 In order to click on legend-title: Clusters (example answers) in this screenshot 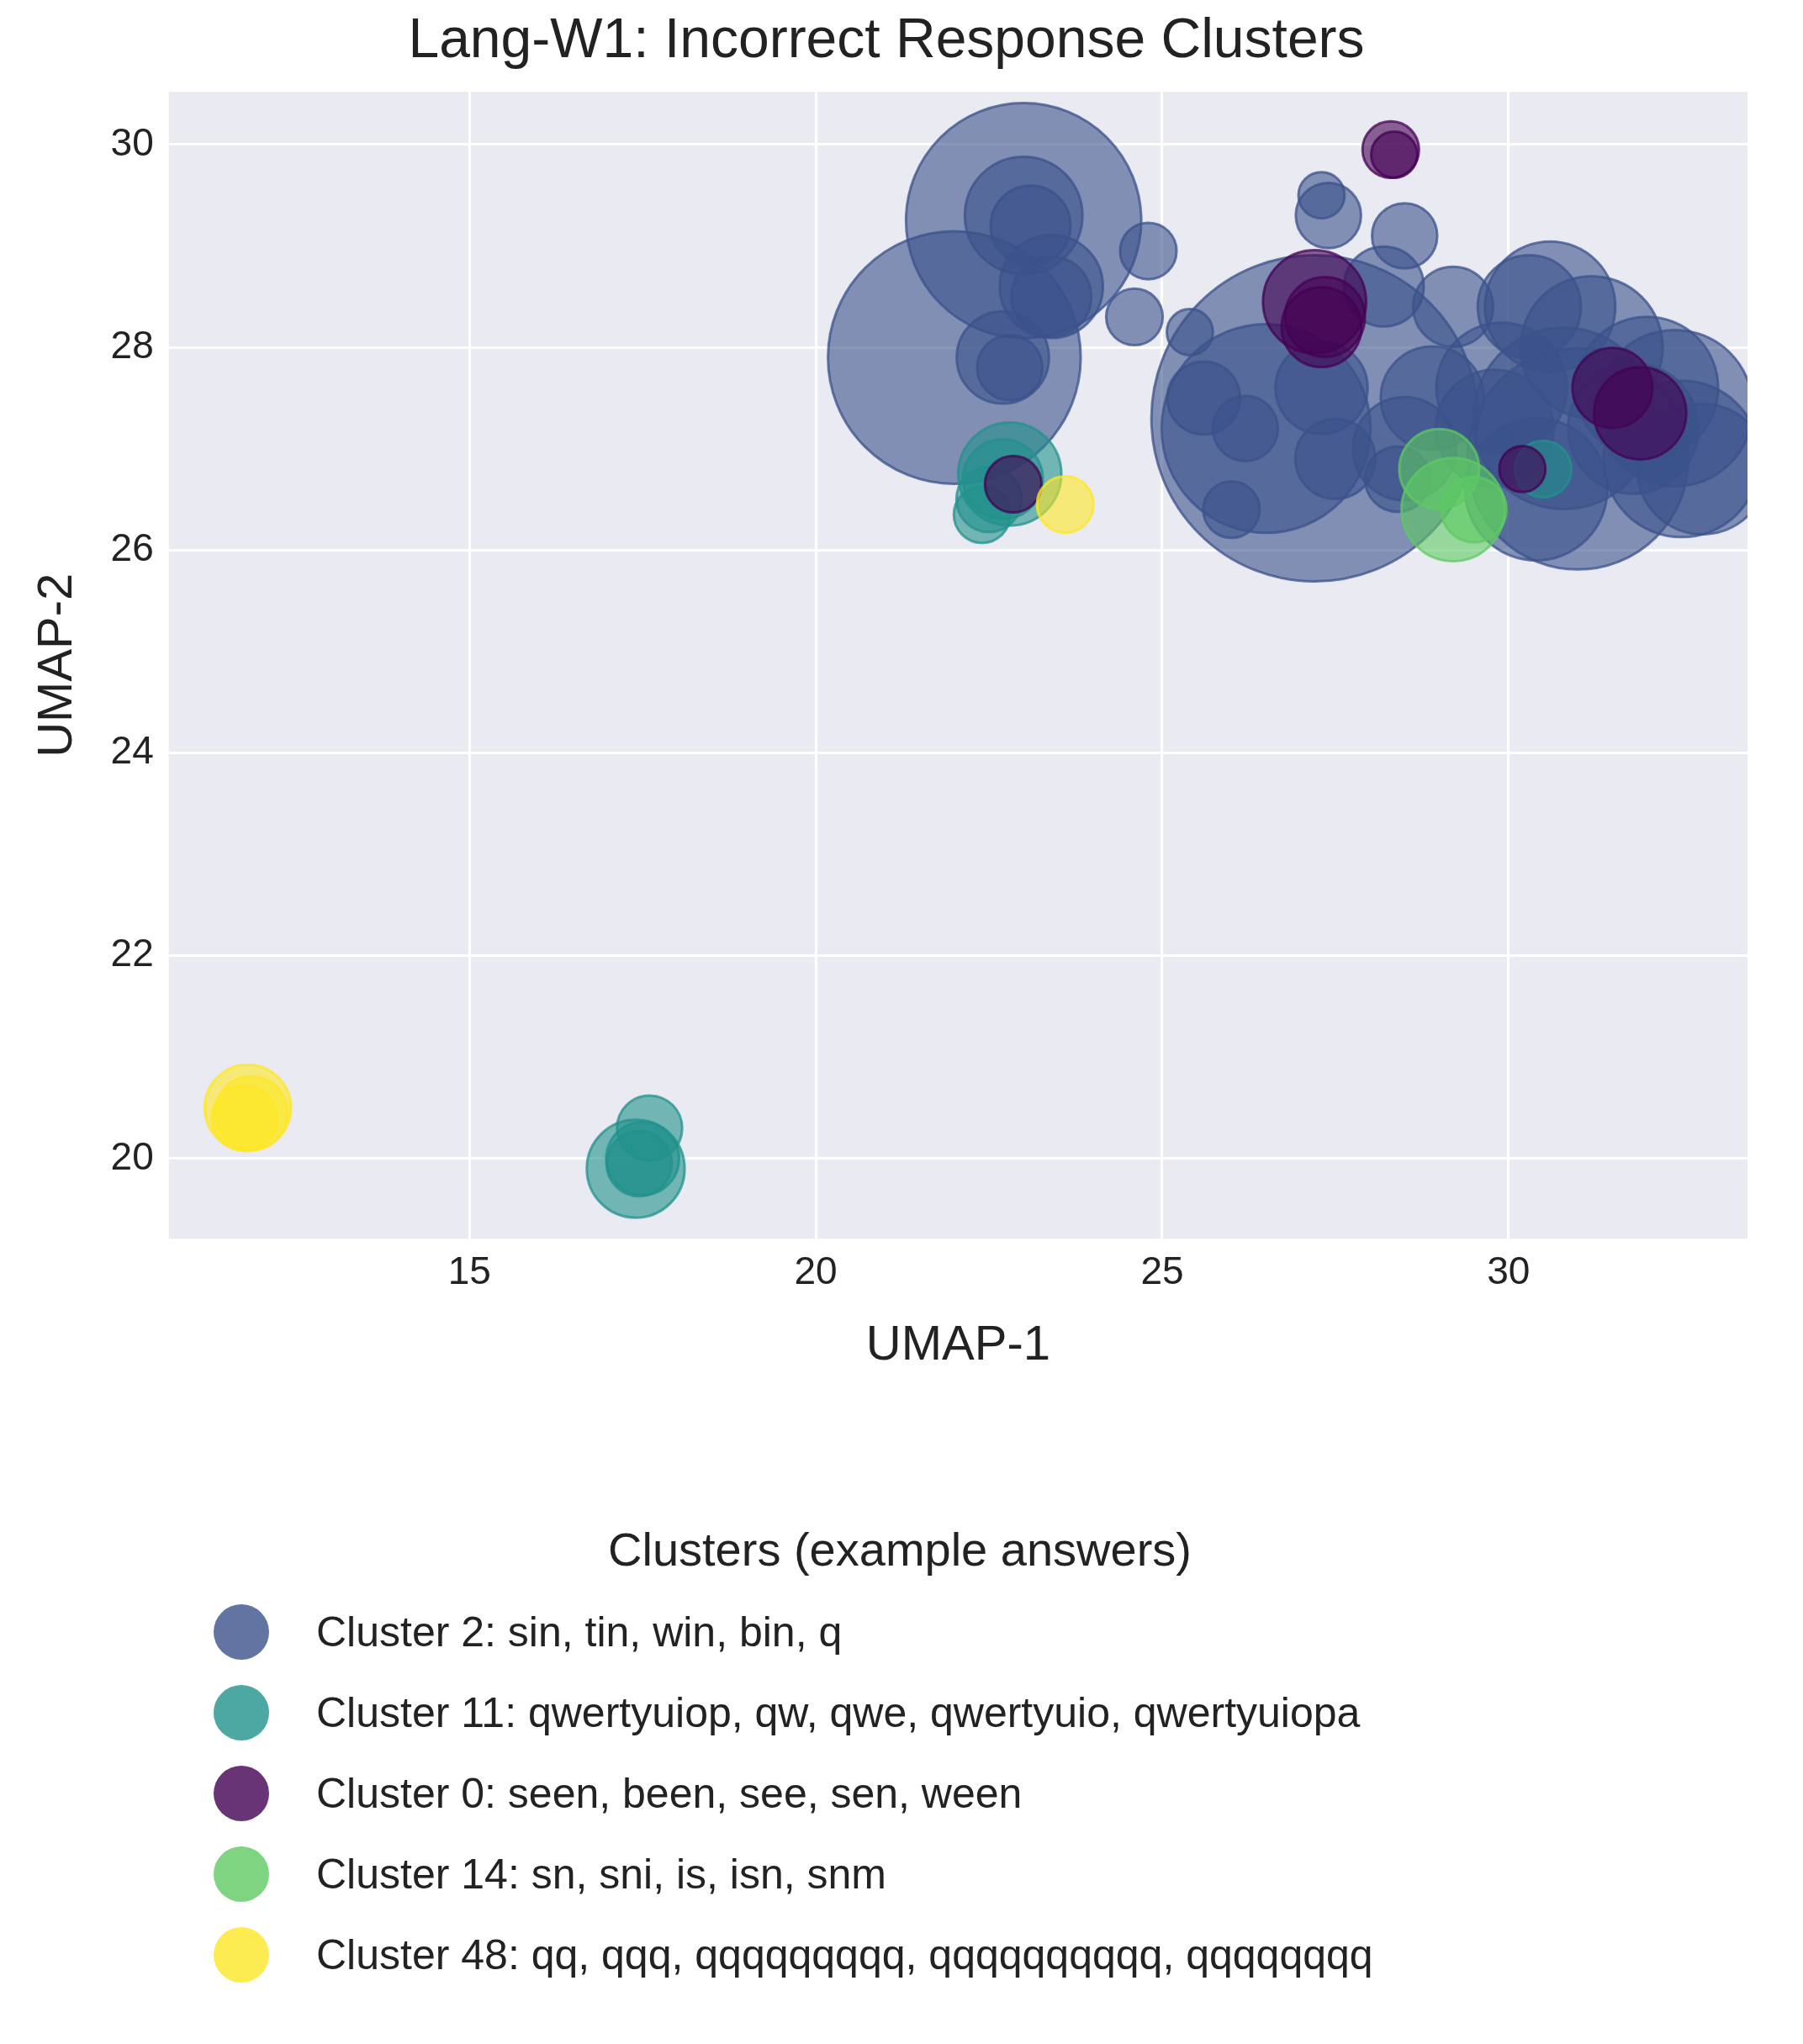, I will do `click(899, 1549)`.